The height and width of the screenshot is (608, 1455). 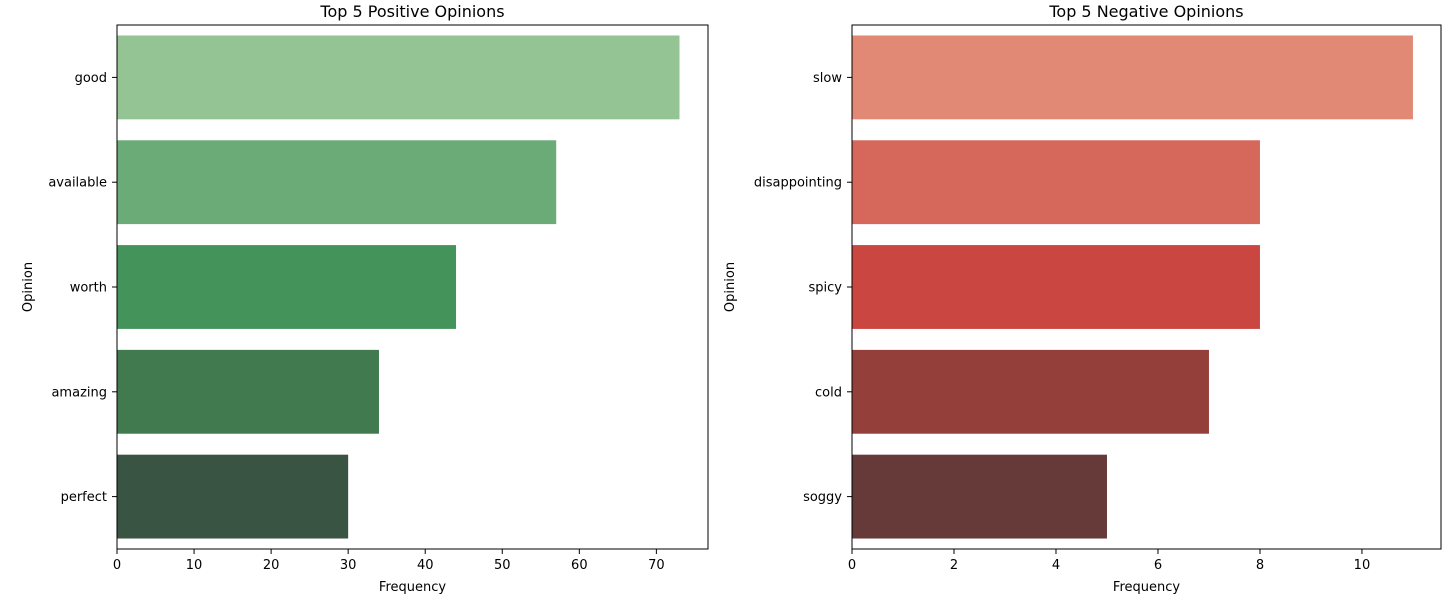 I want to click on x-tick-label: 8, so click(x=1260, y=565).